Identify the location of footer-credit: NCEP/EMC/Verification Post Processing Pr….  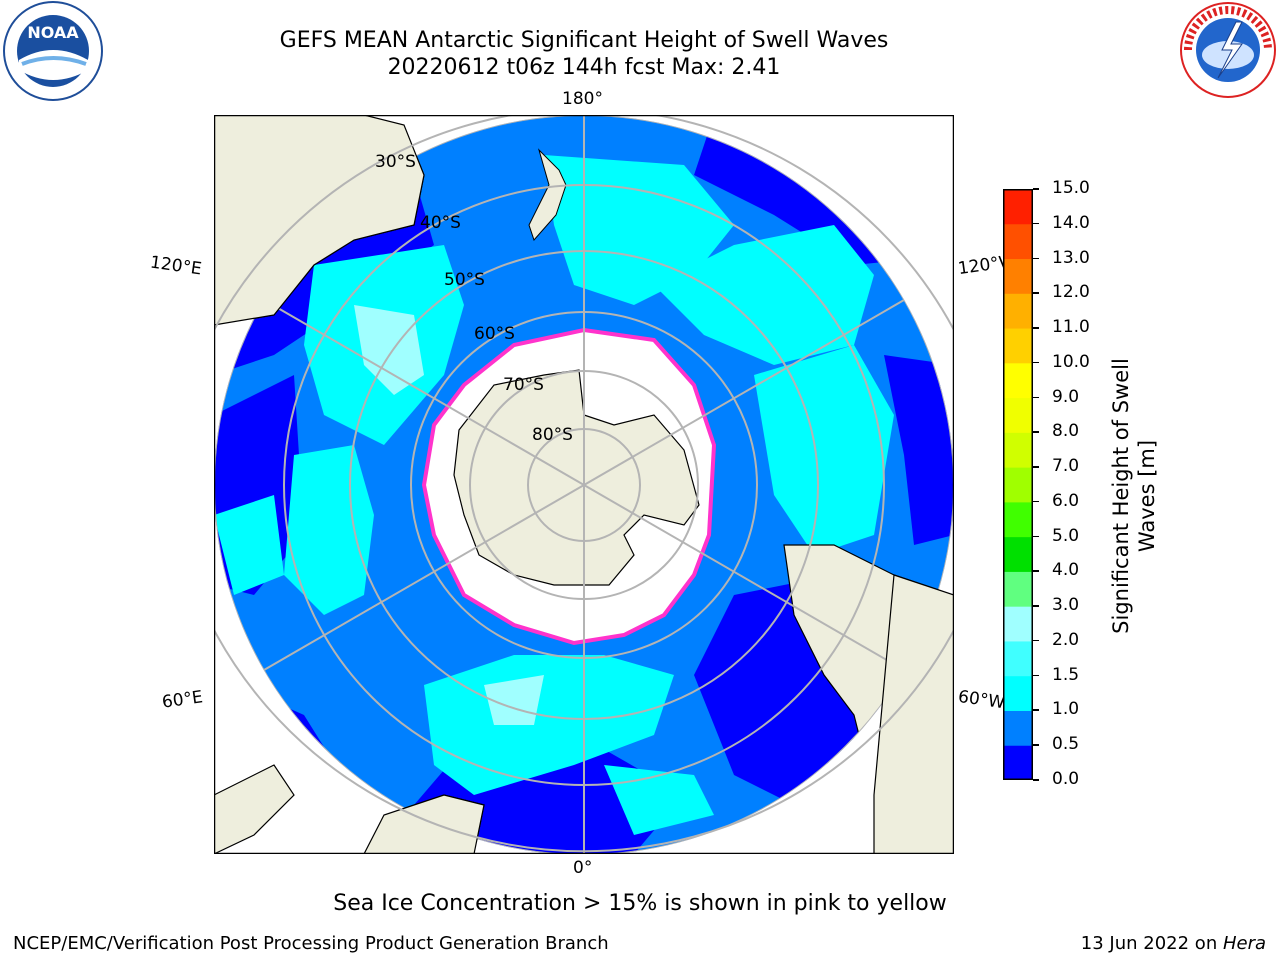
(311, 943).